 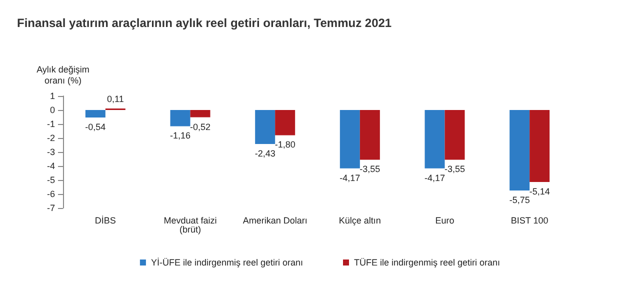 What do you see at coordinates (115, 99) in the screenshot?
I see `data-label: 0,11` at bounding box center [115, 99].